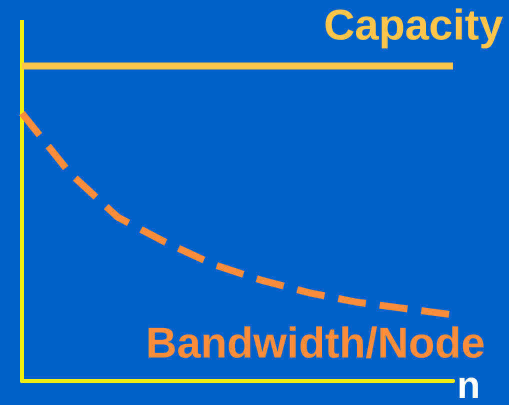  Describe the element at coordinates (316, 344) in the screenshot. I see `series-label: Bandwidth/Node` at that location.